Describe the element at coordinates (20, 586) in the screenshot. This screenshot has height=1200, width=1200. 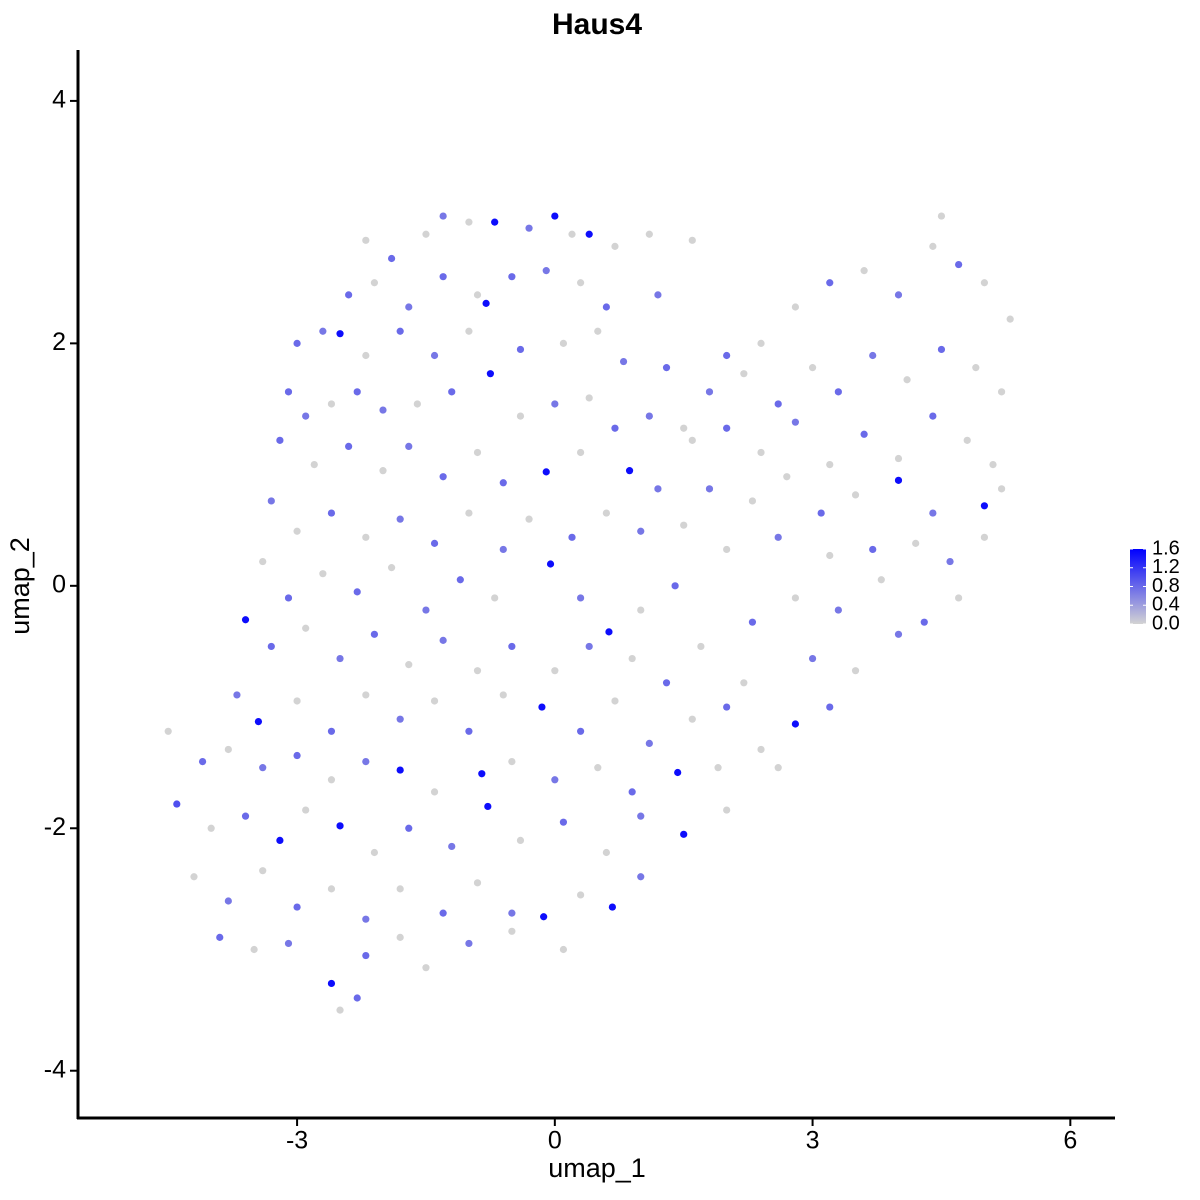
I see `y-axis-label: umap_2` at that location.